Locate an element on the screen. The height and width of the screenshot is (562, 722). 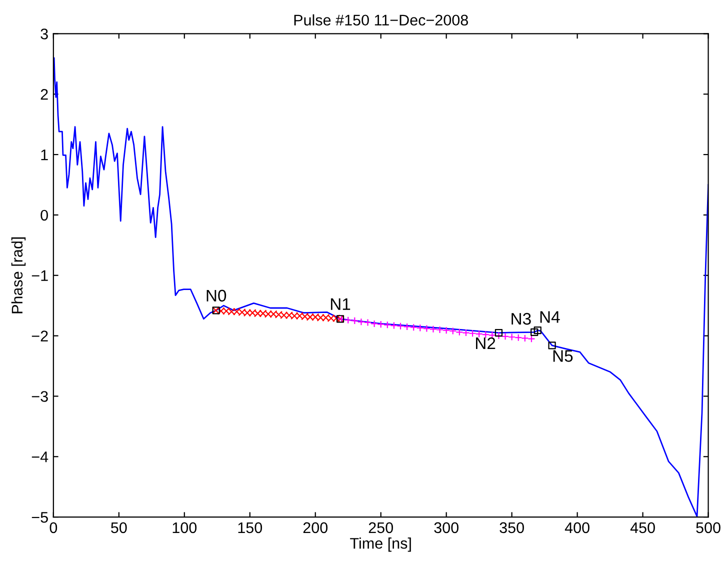
annotation: N4 is located at coordinates (550, 317).